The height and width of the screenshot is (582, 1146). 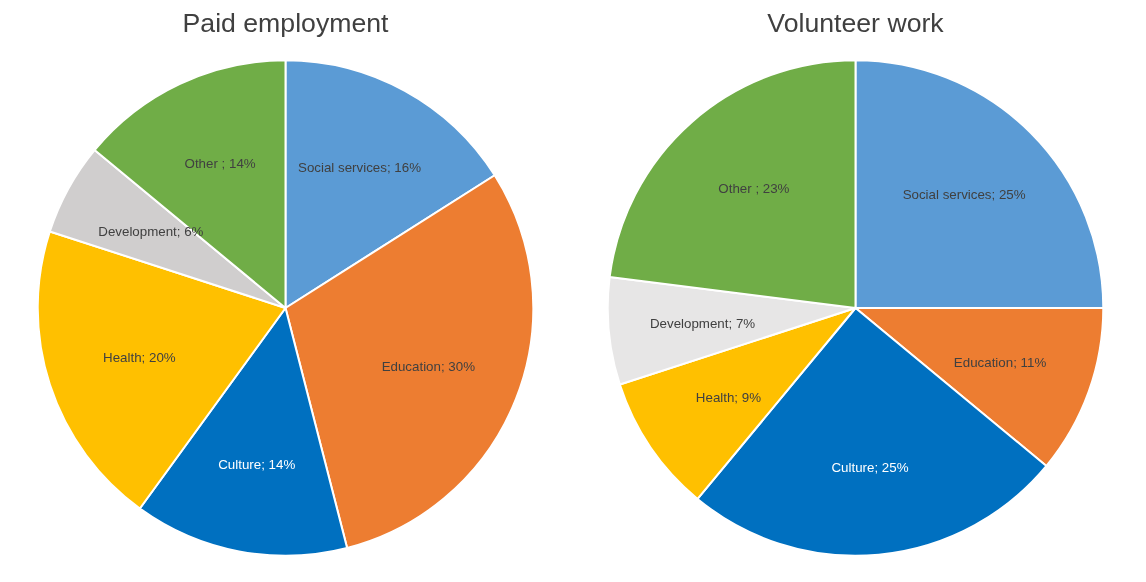 What do you see at coordinates (220, 163) in the screenshot?
I see `slice-label: Other ; 14%` at bounding box center [220, 163].